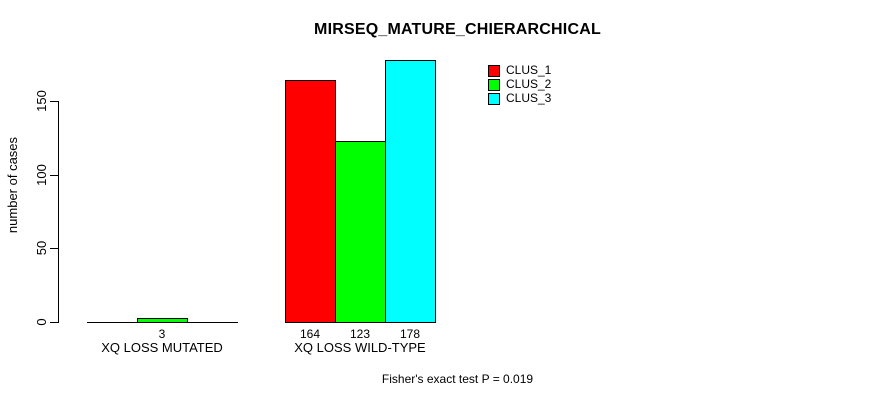  What do you see at coordinates (360, 334) in the screenshot?
I see `bar-value-label: 123` at bounding box center [360, 334].